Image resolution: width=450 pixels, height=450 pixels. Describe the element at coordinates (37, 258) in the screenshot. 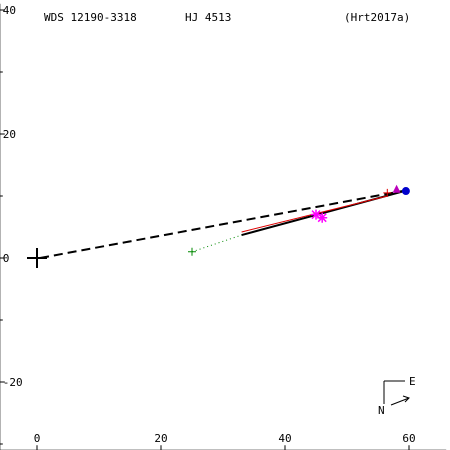

I see `primary-star-marker` at that location.